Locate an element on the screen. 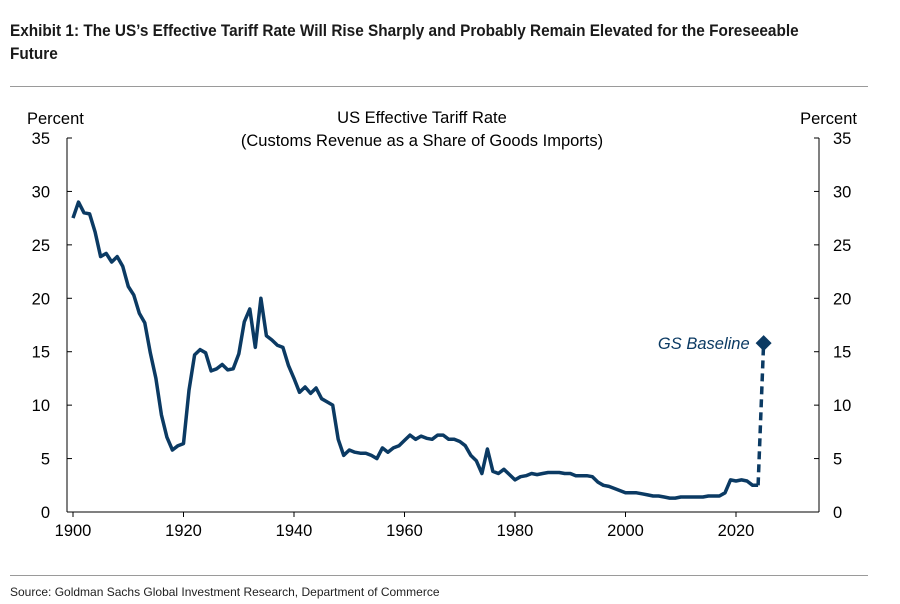  y-tick-label-left: 25 is located at coordinates (41, 246).